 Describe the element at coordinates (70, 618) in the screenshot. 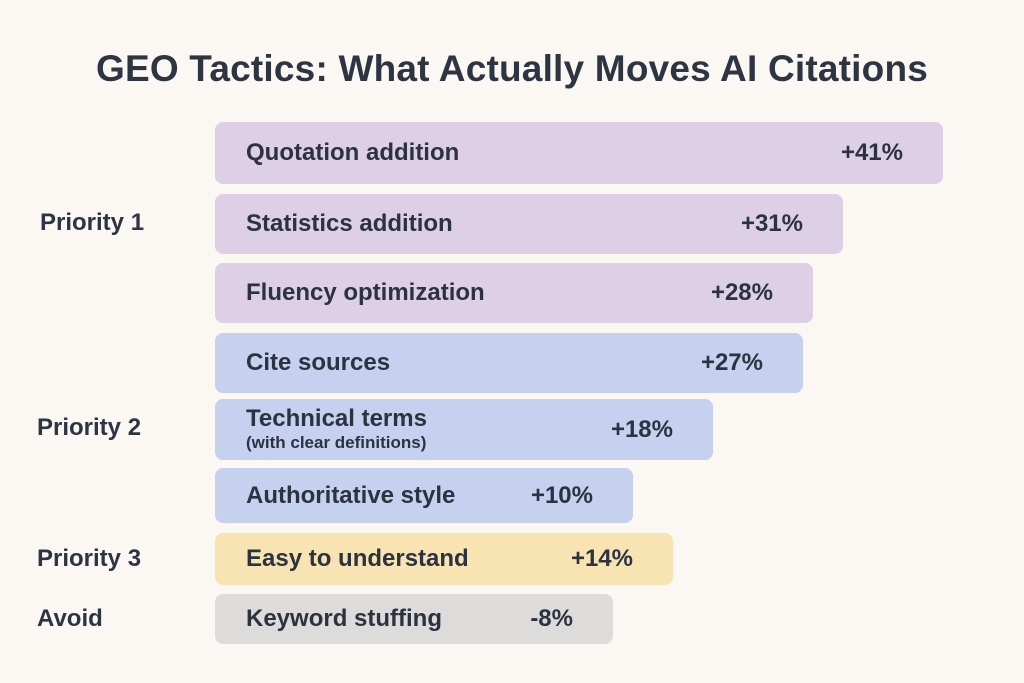

I see `group-label-avoid: Avoid` at that location.